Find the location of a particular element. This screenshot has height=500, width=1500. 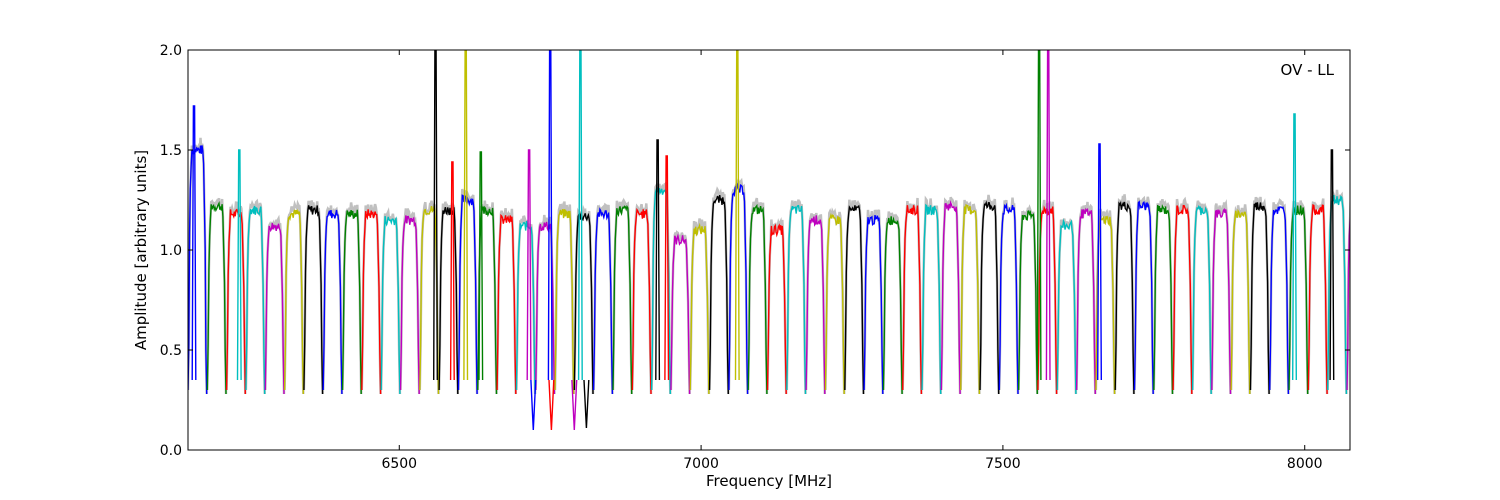

x-axis-label: Frequency [MHz] is located at coordinates (769, 481).